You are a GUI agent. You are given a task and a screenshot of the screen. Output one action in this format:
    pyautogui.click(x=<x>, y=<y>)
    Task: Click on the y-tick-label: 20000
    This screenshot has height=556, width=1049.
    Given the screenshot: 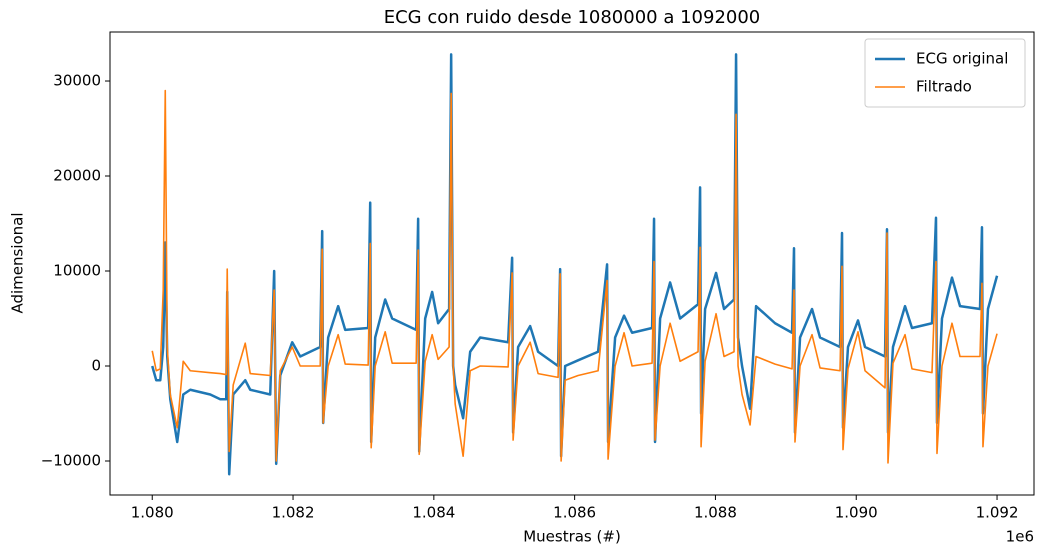 What is the action you would take?
    pyautogui.click(x=77, y=176)
    